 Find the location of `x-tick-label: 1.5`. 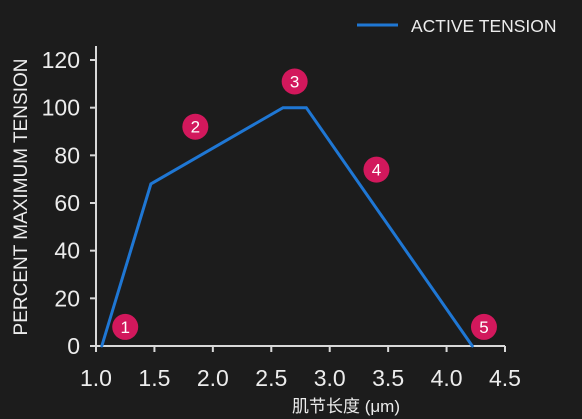

x-tick-label: 1.5 is located at coordinates (154, 378).